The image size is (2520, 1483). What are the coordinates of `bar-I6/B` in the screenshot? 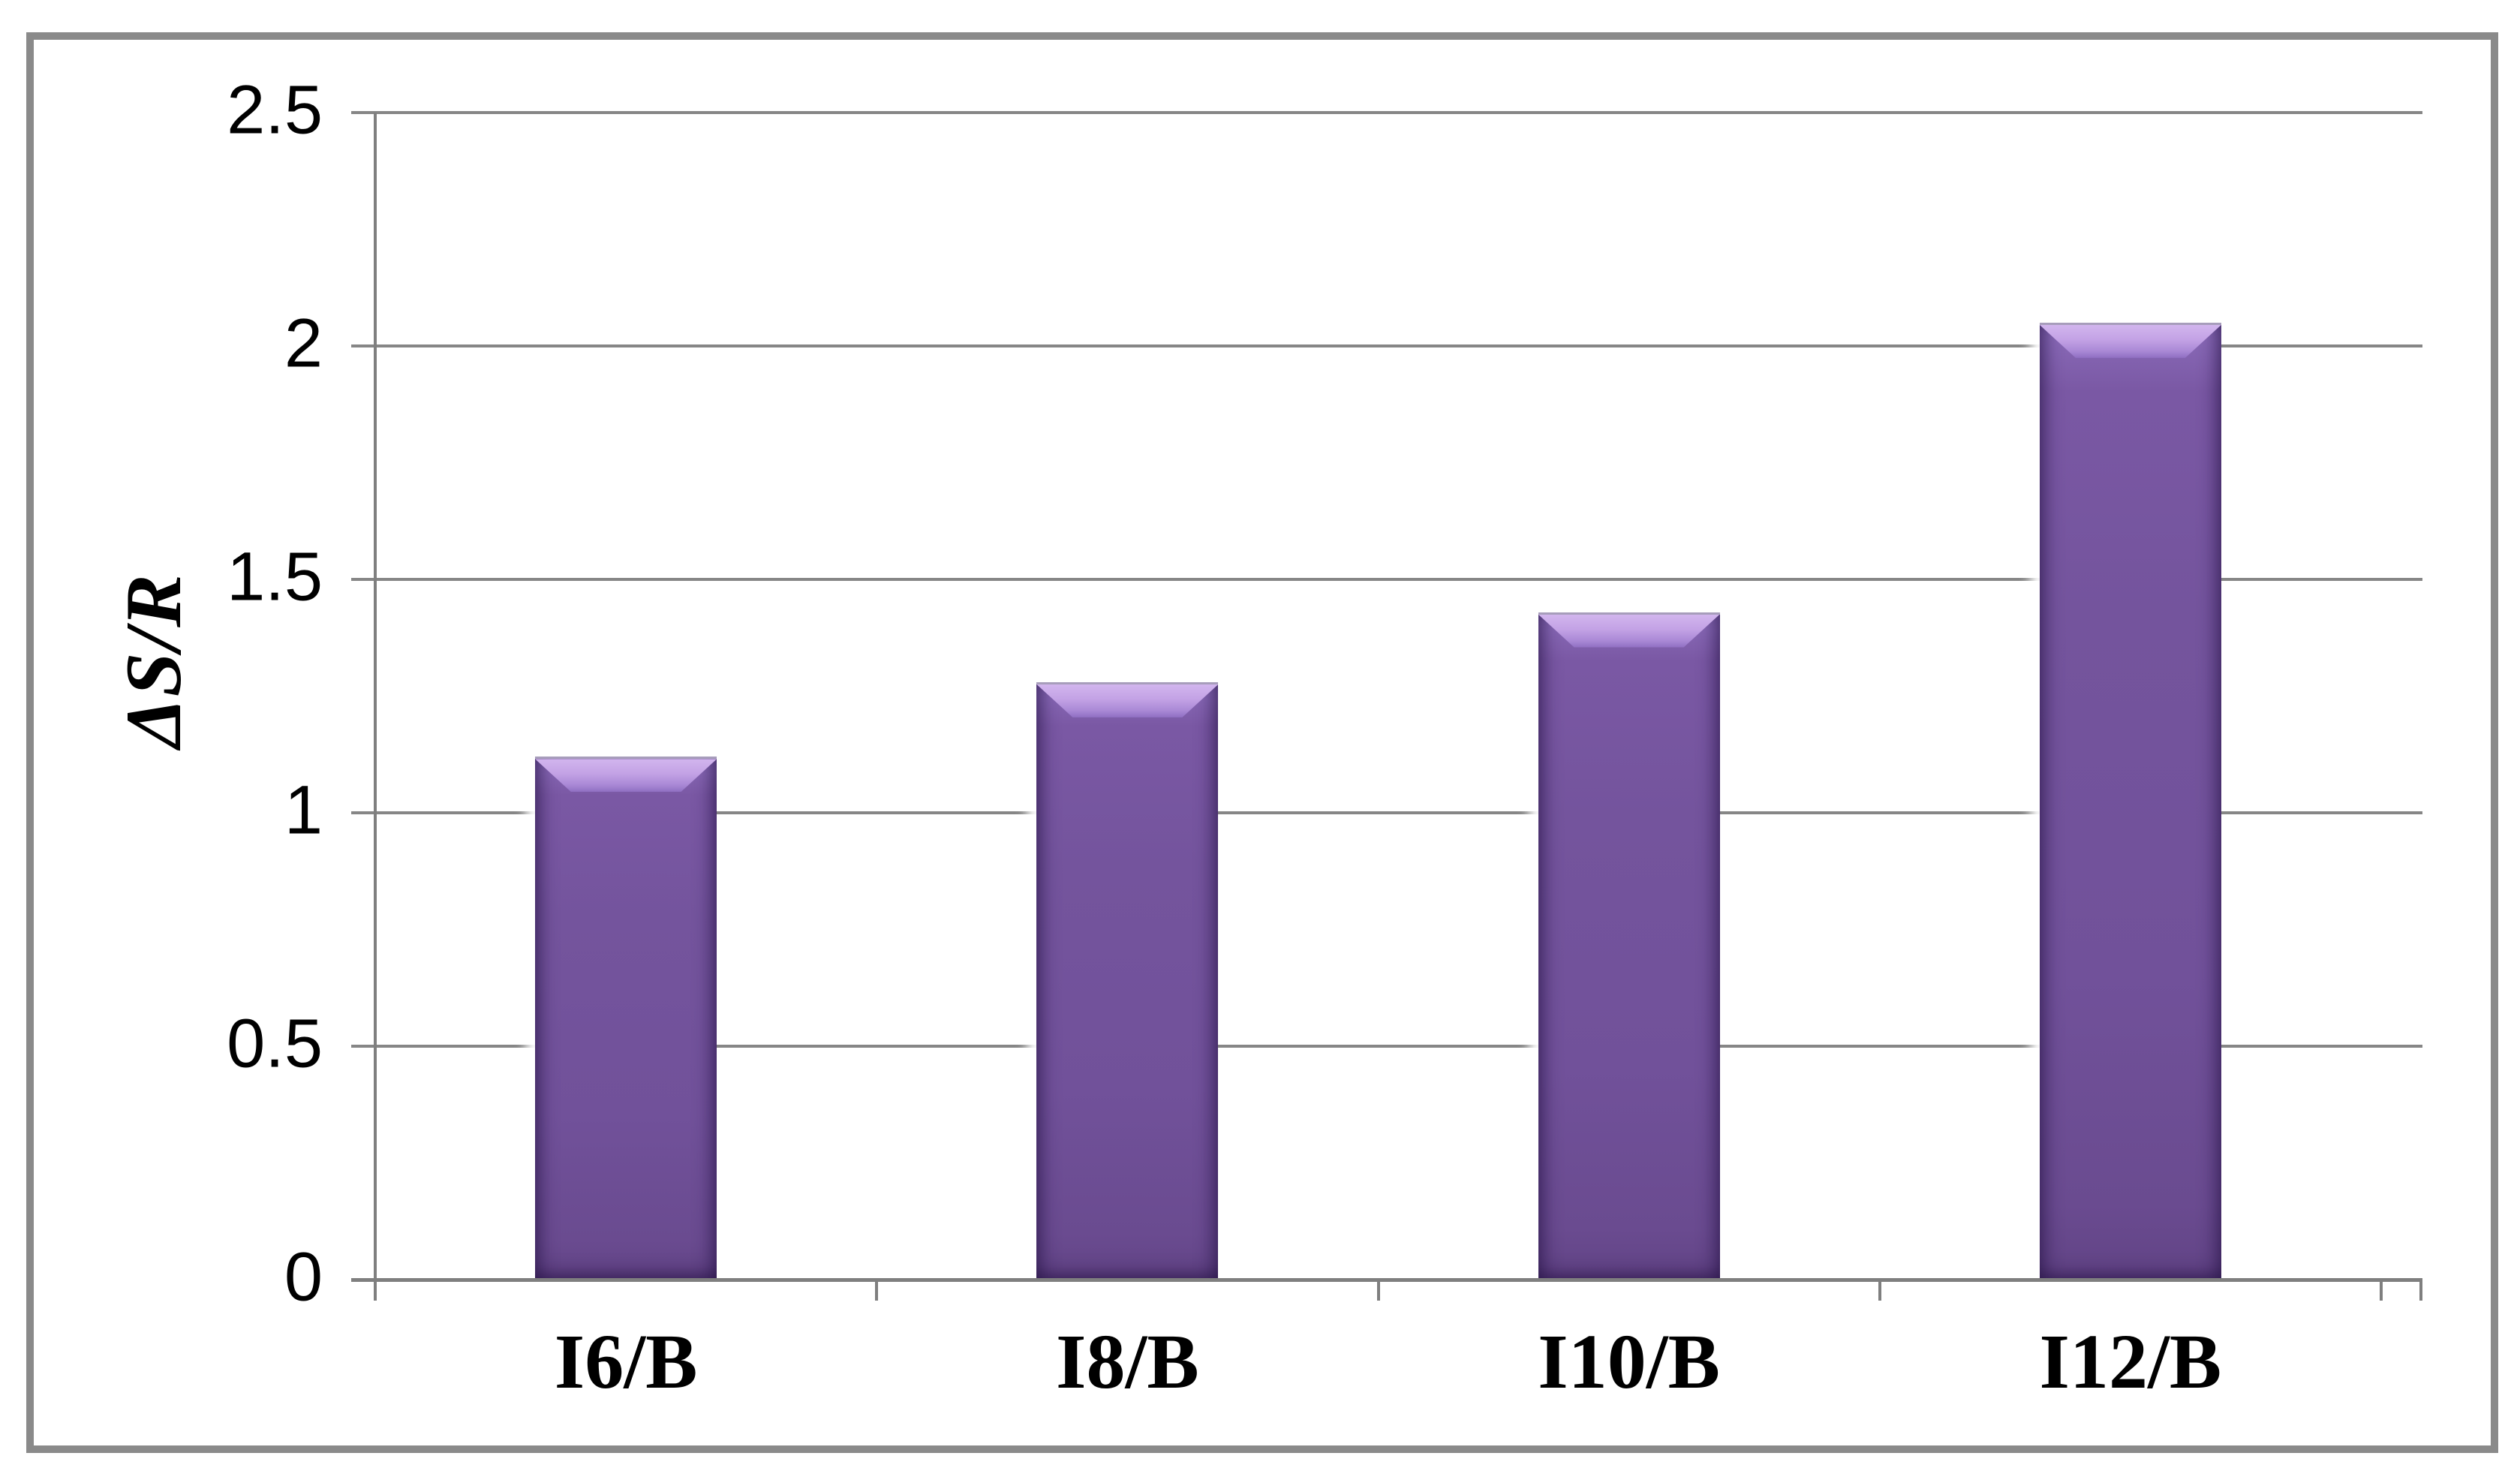 It's located at (626, 1019).